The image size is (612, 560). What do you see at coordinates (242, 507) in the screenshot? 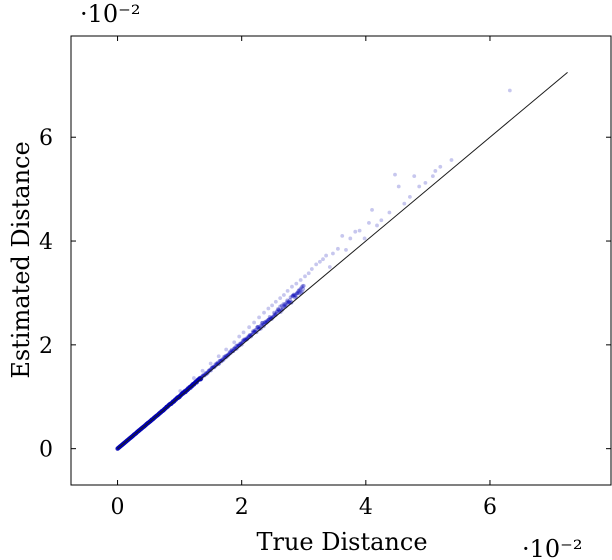
I see `x-tick-label: 2` at bounding box center [242, 507].